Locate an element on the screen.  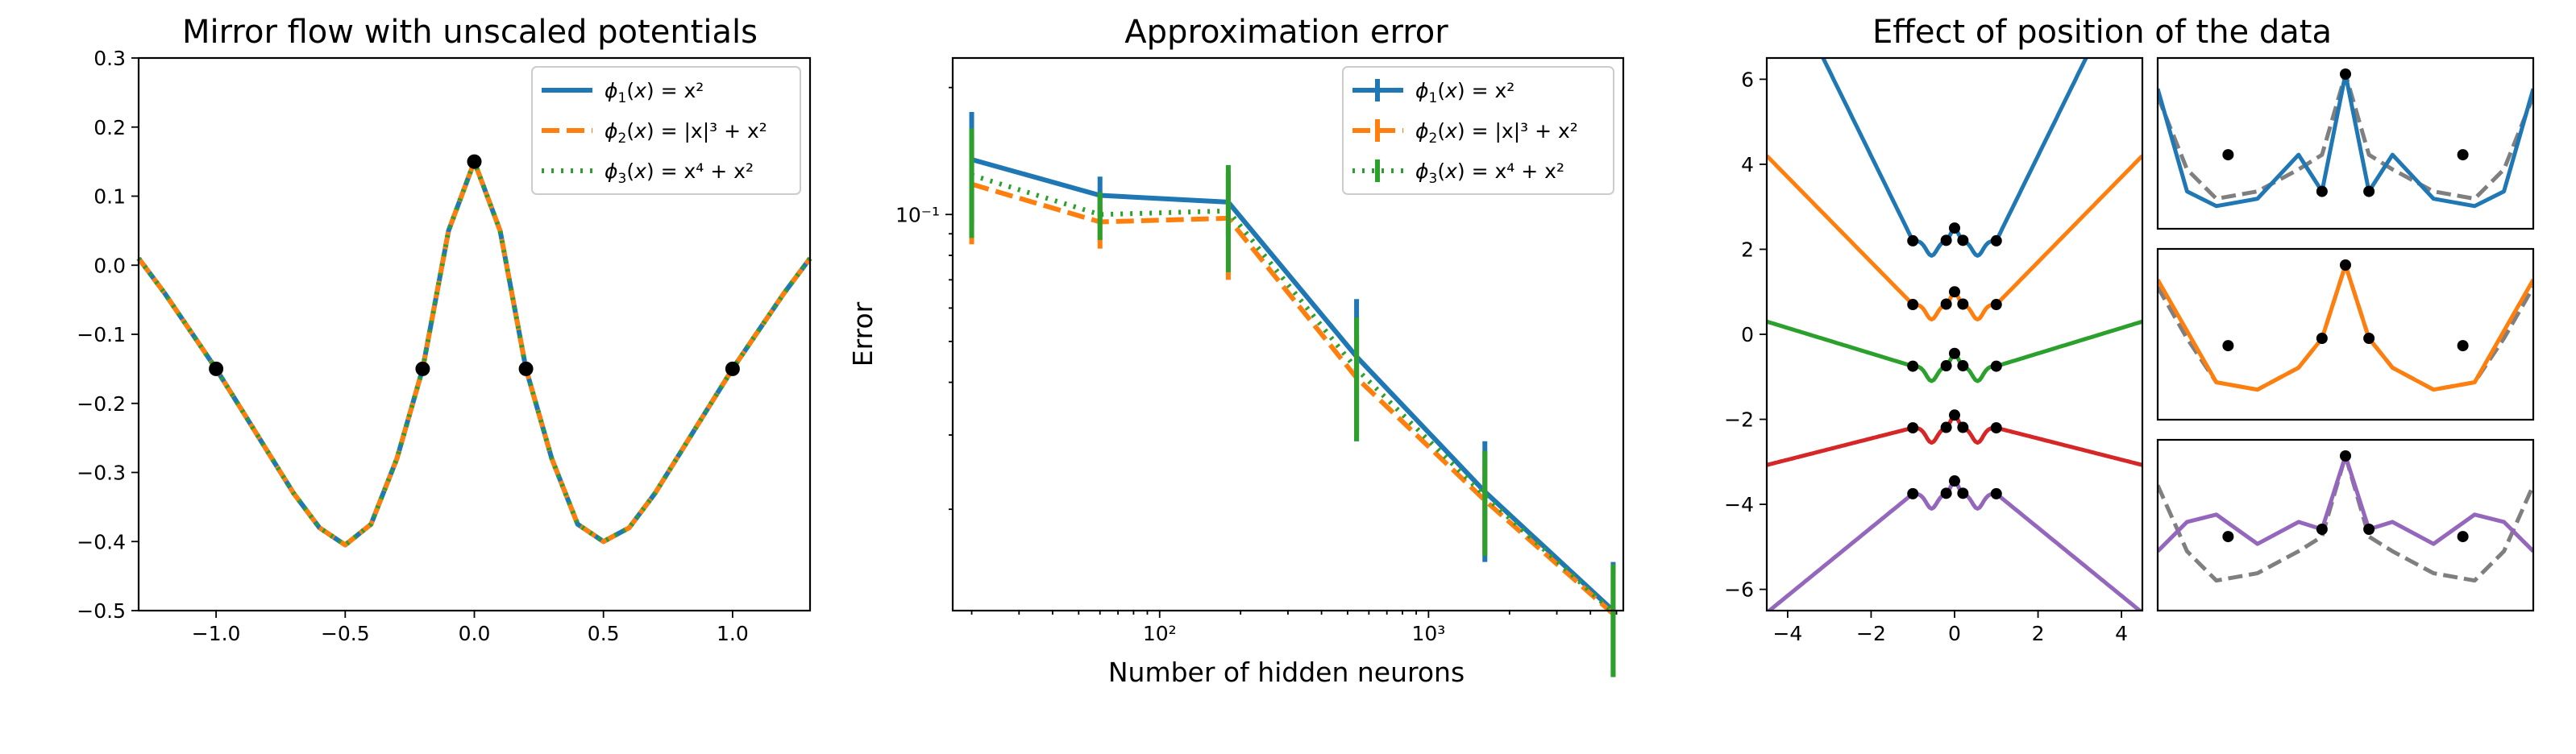
y-tick-label: −0.5 is located at coordinates (101, 611).